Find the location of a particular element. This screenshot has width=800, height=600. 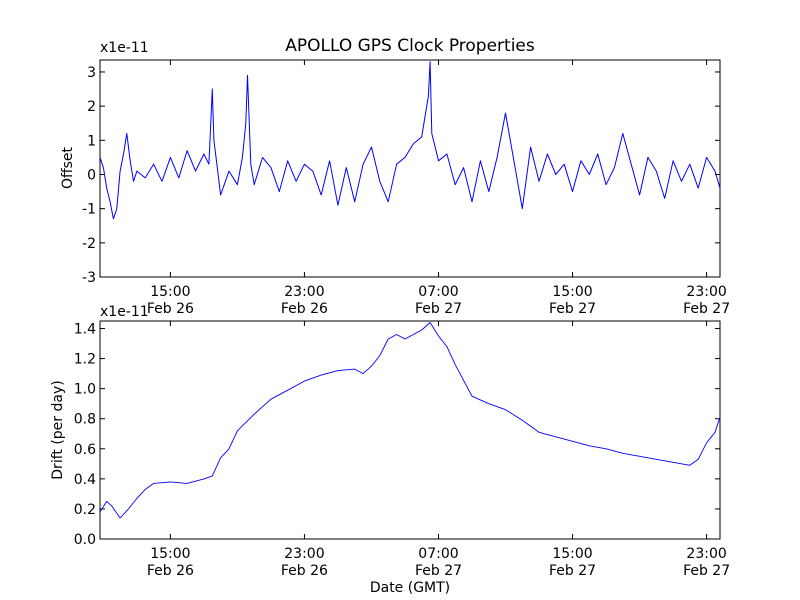

offset-ytick-label: 2 is located at coordinates (91, 107).